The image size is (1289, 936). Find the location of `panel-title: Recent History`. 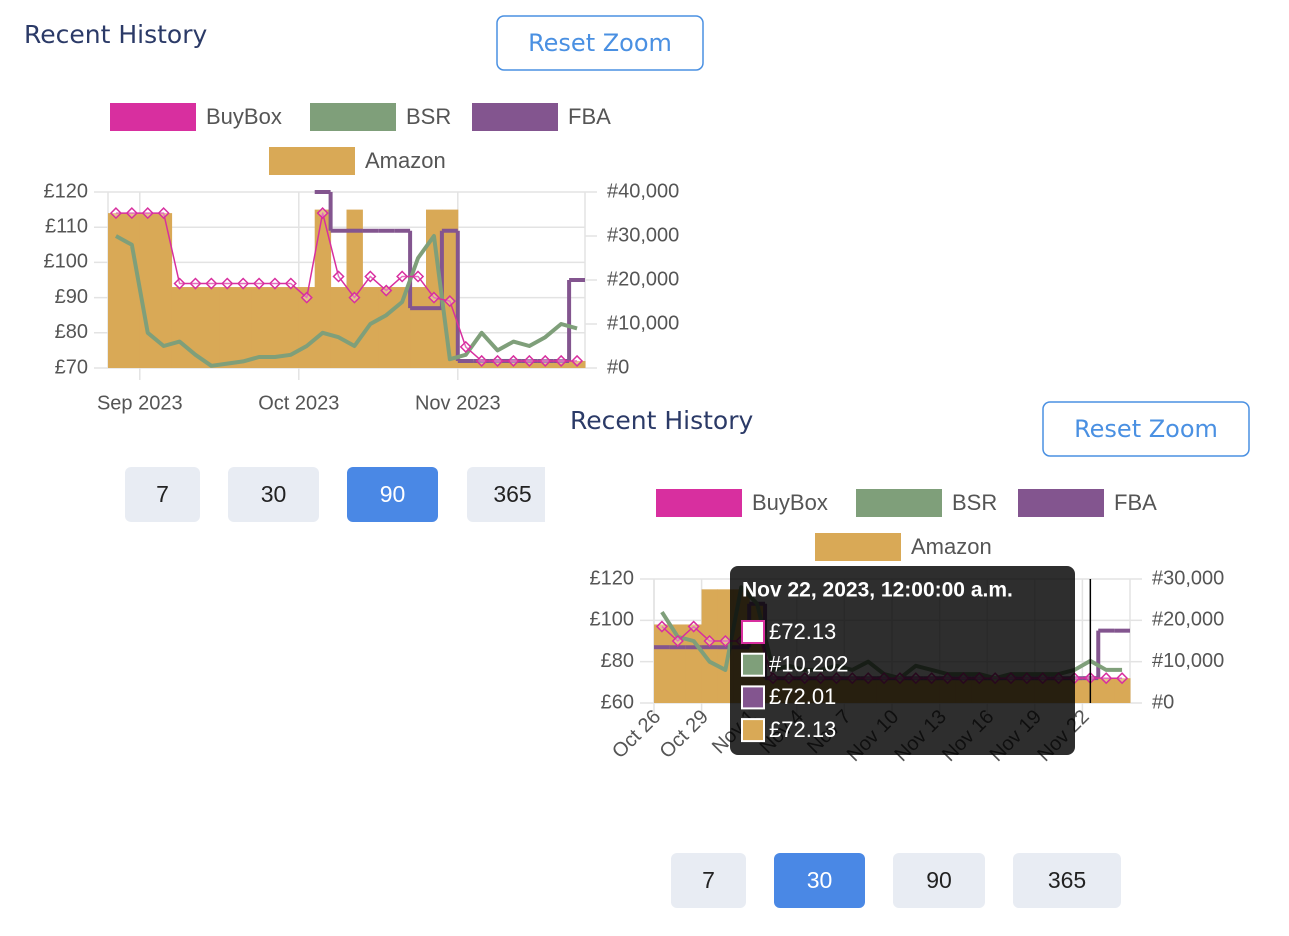

panel-title: Recent History is located at coordinates (115, 34).